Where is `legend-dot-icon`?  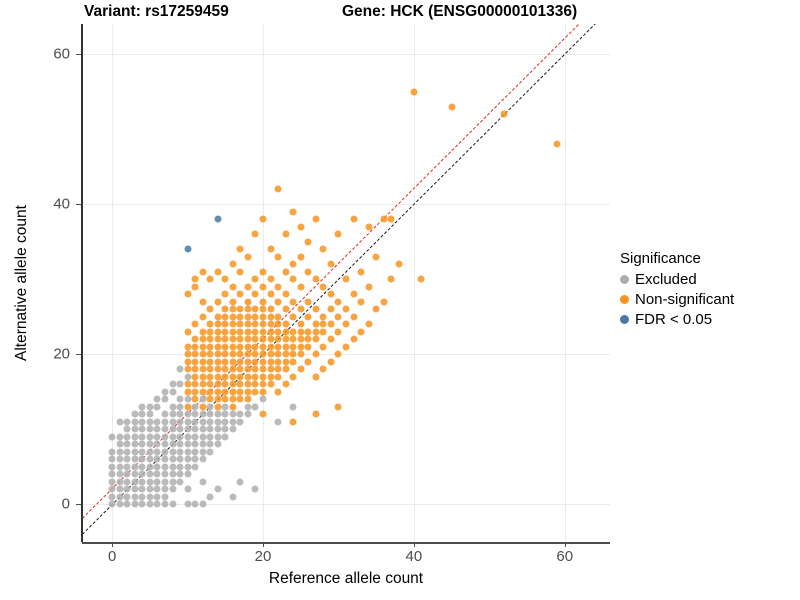 legend-dot-icon is located at coordinates (624, 319).